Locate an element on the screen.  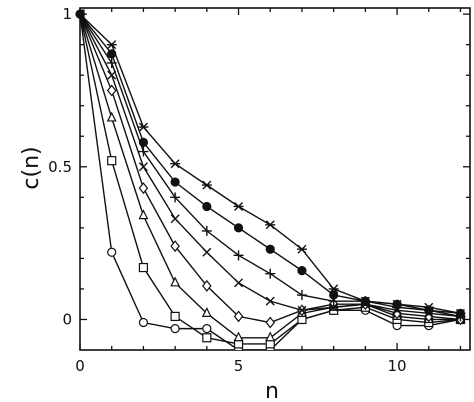
x-tick-label: 0 is located at coordinates (80, 366).